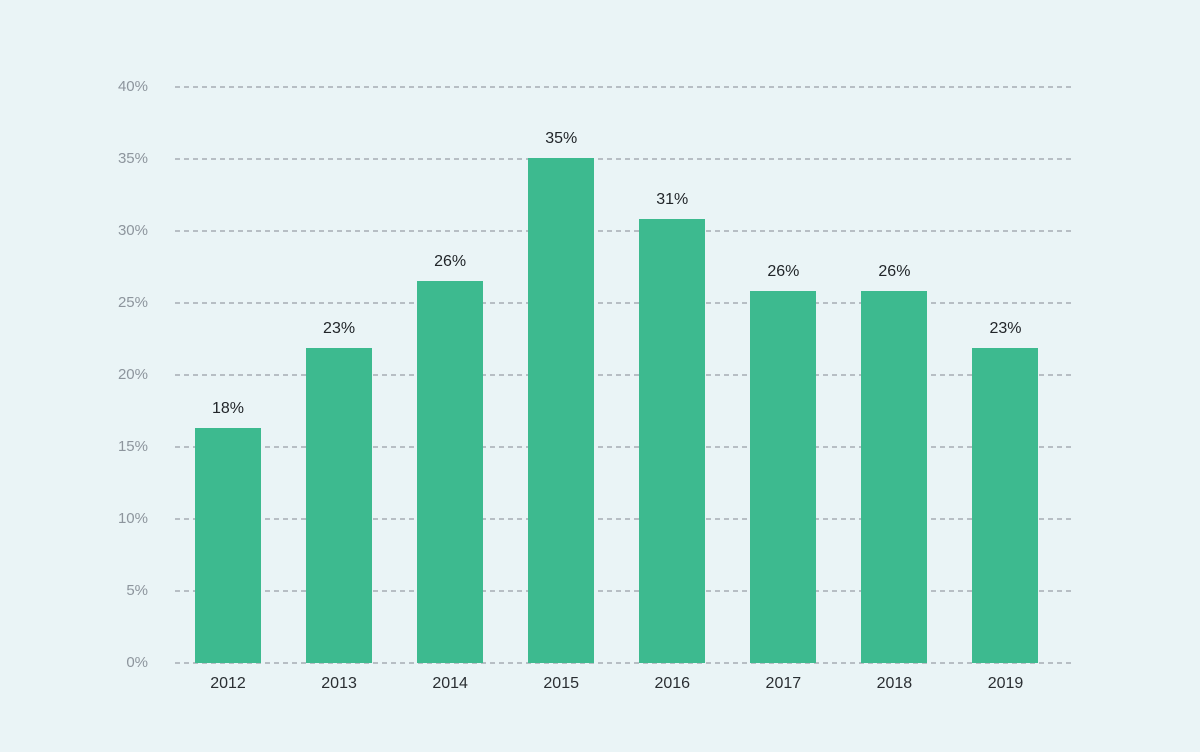 The width and height of the screenshot is (1200, 752). What do you see at coordinates (894, 477) in the screenshot?
I see `bar-2018` at bounding box center [894, 477].